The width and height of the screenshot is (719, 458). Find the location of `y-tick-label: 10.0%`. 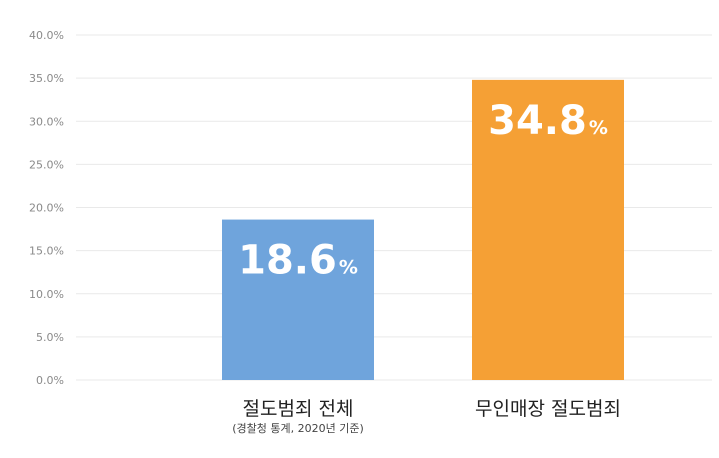

y-tick-label: 10.0% is located at coordinates (46, 294).